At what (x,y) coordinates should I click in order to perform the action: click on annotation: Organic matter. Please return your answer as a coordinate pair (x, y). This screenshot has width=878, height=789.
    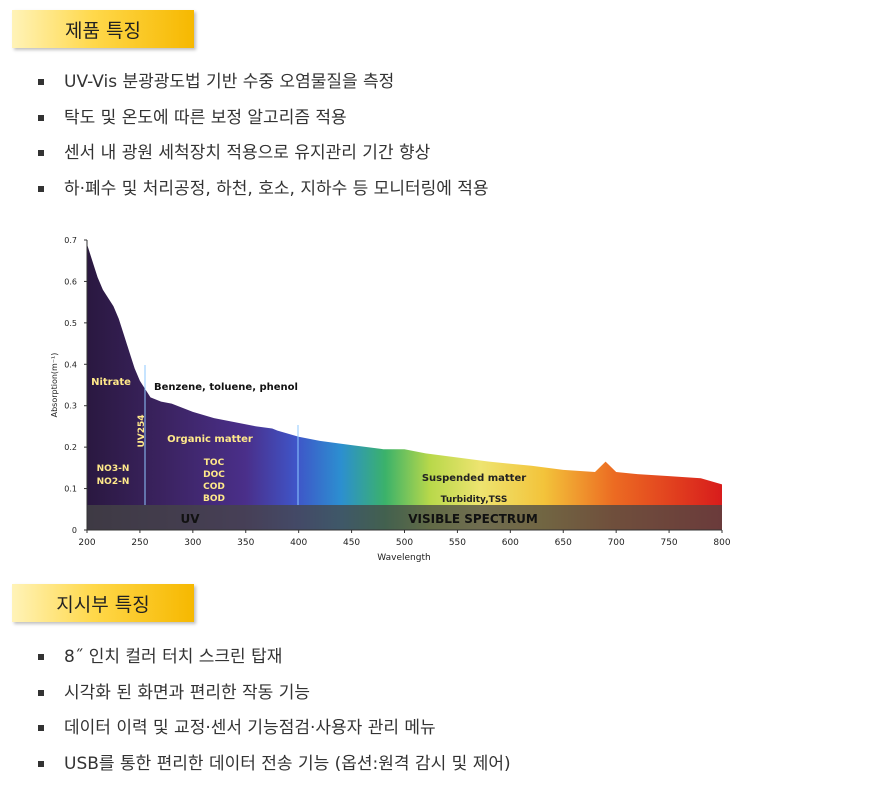
    Looking at the image, I should click on (210, 439).